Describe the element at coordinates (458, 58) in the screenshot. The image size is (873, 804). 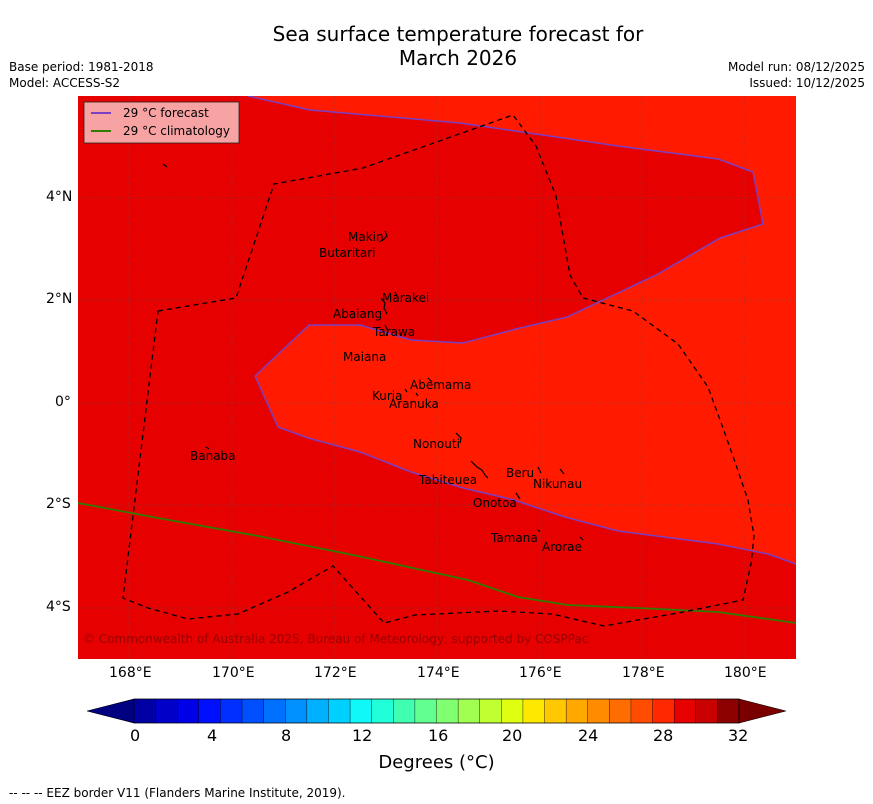
I see `title-line-2: March 2026` at that location.